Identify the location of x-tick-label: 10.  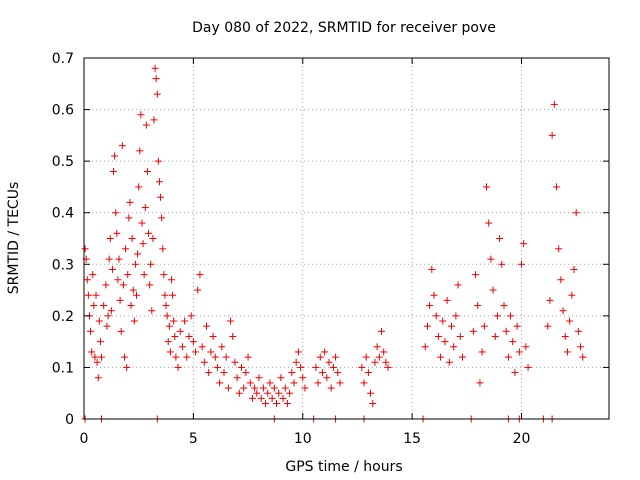
(303, 439).